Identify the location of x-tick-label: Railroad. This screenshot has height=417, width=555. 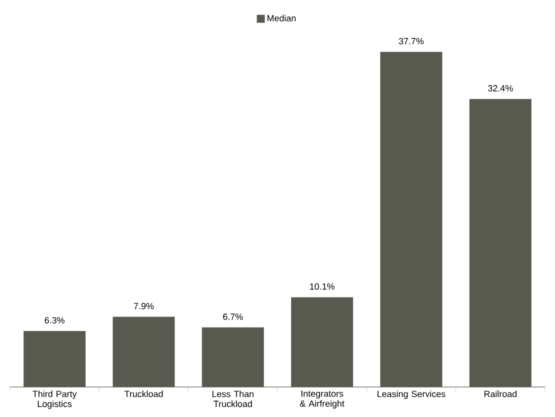
(500, 394).